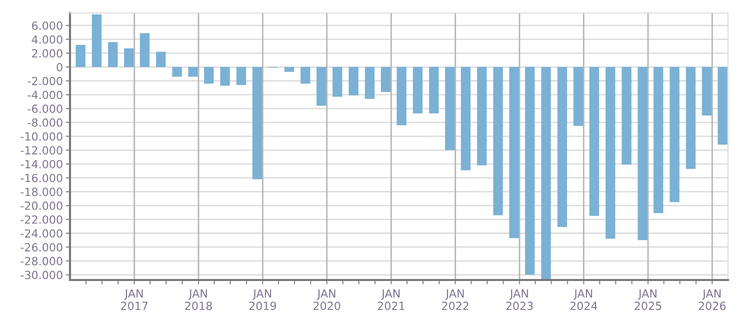 This screenshot has width=751, height=313. What do you see at coordinates (59, 67) in the screenshot?
I see `y-tick-label: 0` at bounding box center [59, 67].